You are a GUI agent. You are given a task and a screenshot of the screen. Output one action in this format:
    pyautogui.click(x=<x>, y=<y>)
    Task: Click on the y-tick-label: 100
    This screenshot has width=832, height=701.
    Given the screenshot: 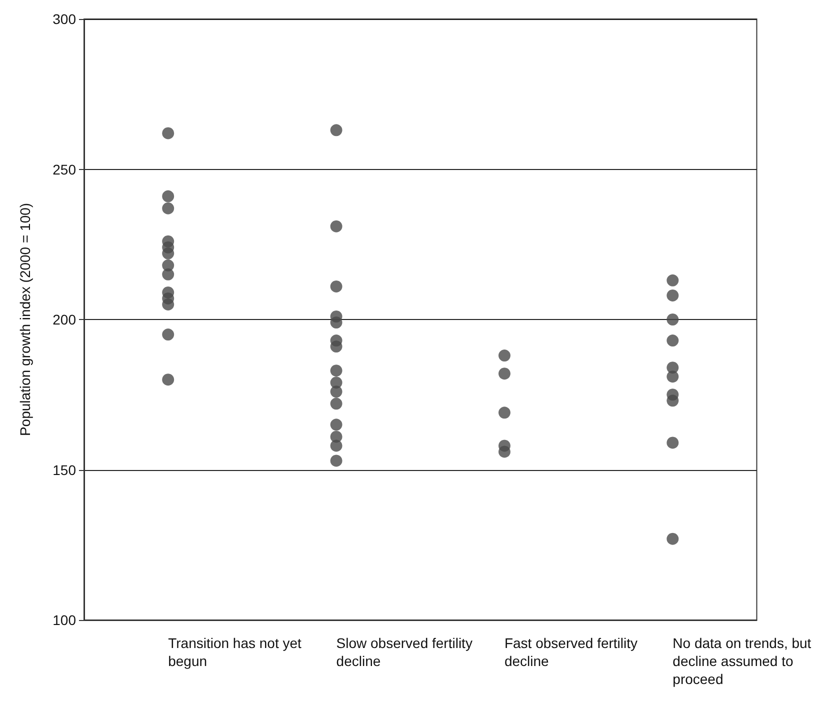 What is the action you would take?
    pyautogui.click(x=64, y=620)
    